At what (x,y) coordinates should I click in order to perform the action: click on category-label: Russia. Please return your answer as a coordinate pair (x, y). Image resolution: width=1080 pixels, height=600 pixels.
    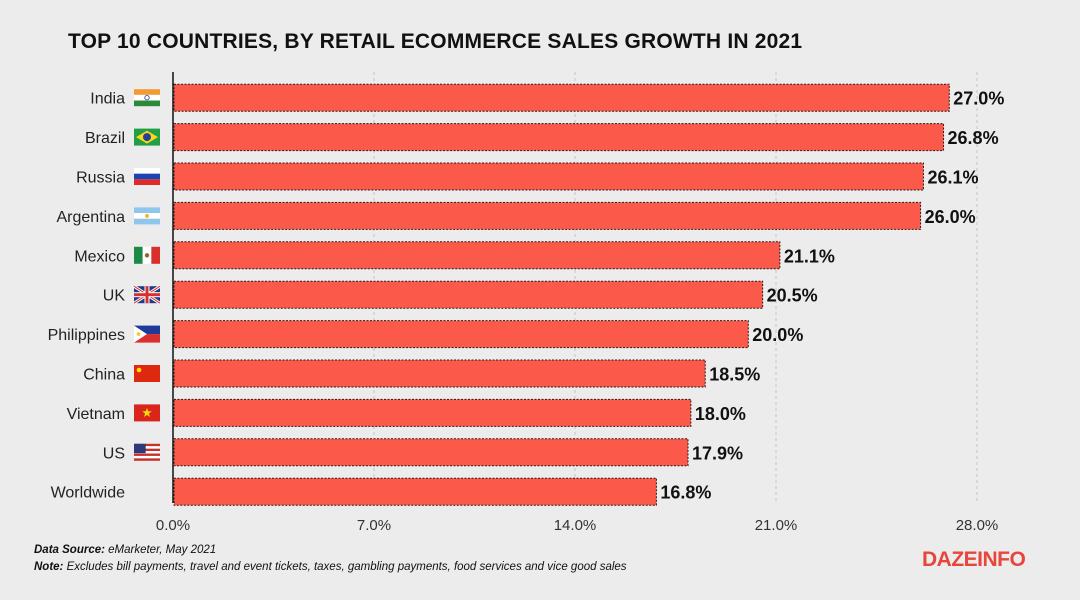
    Looking at the image, I should click on (100, 178).